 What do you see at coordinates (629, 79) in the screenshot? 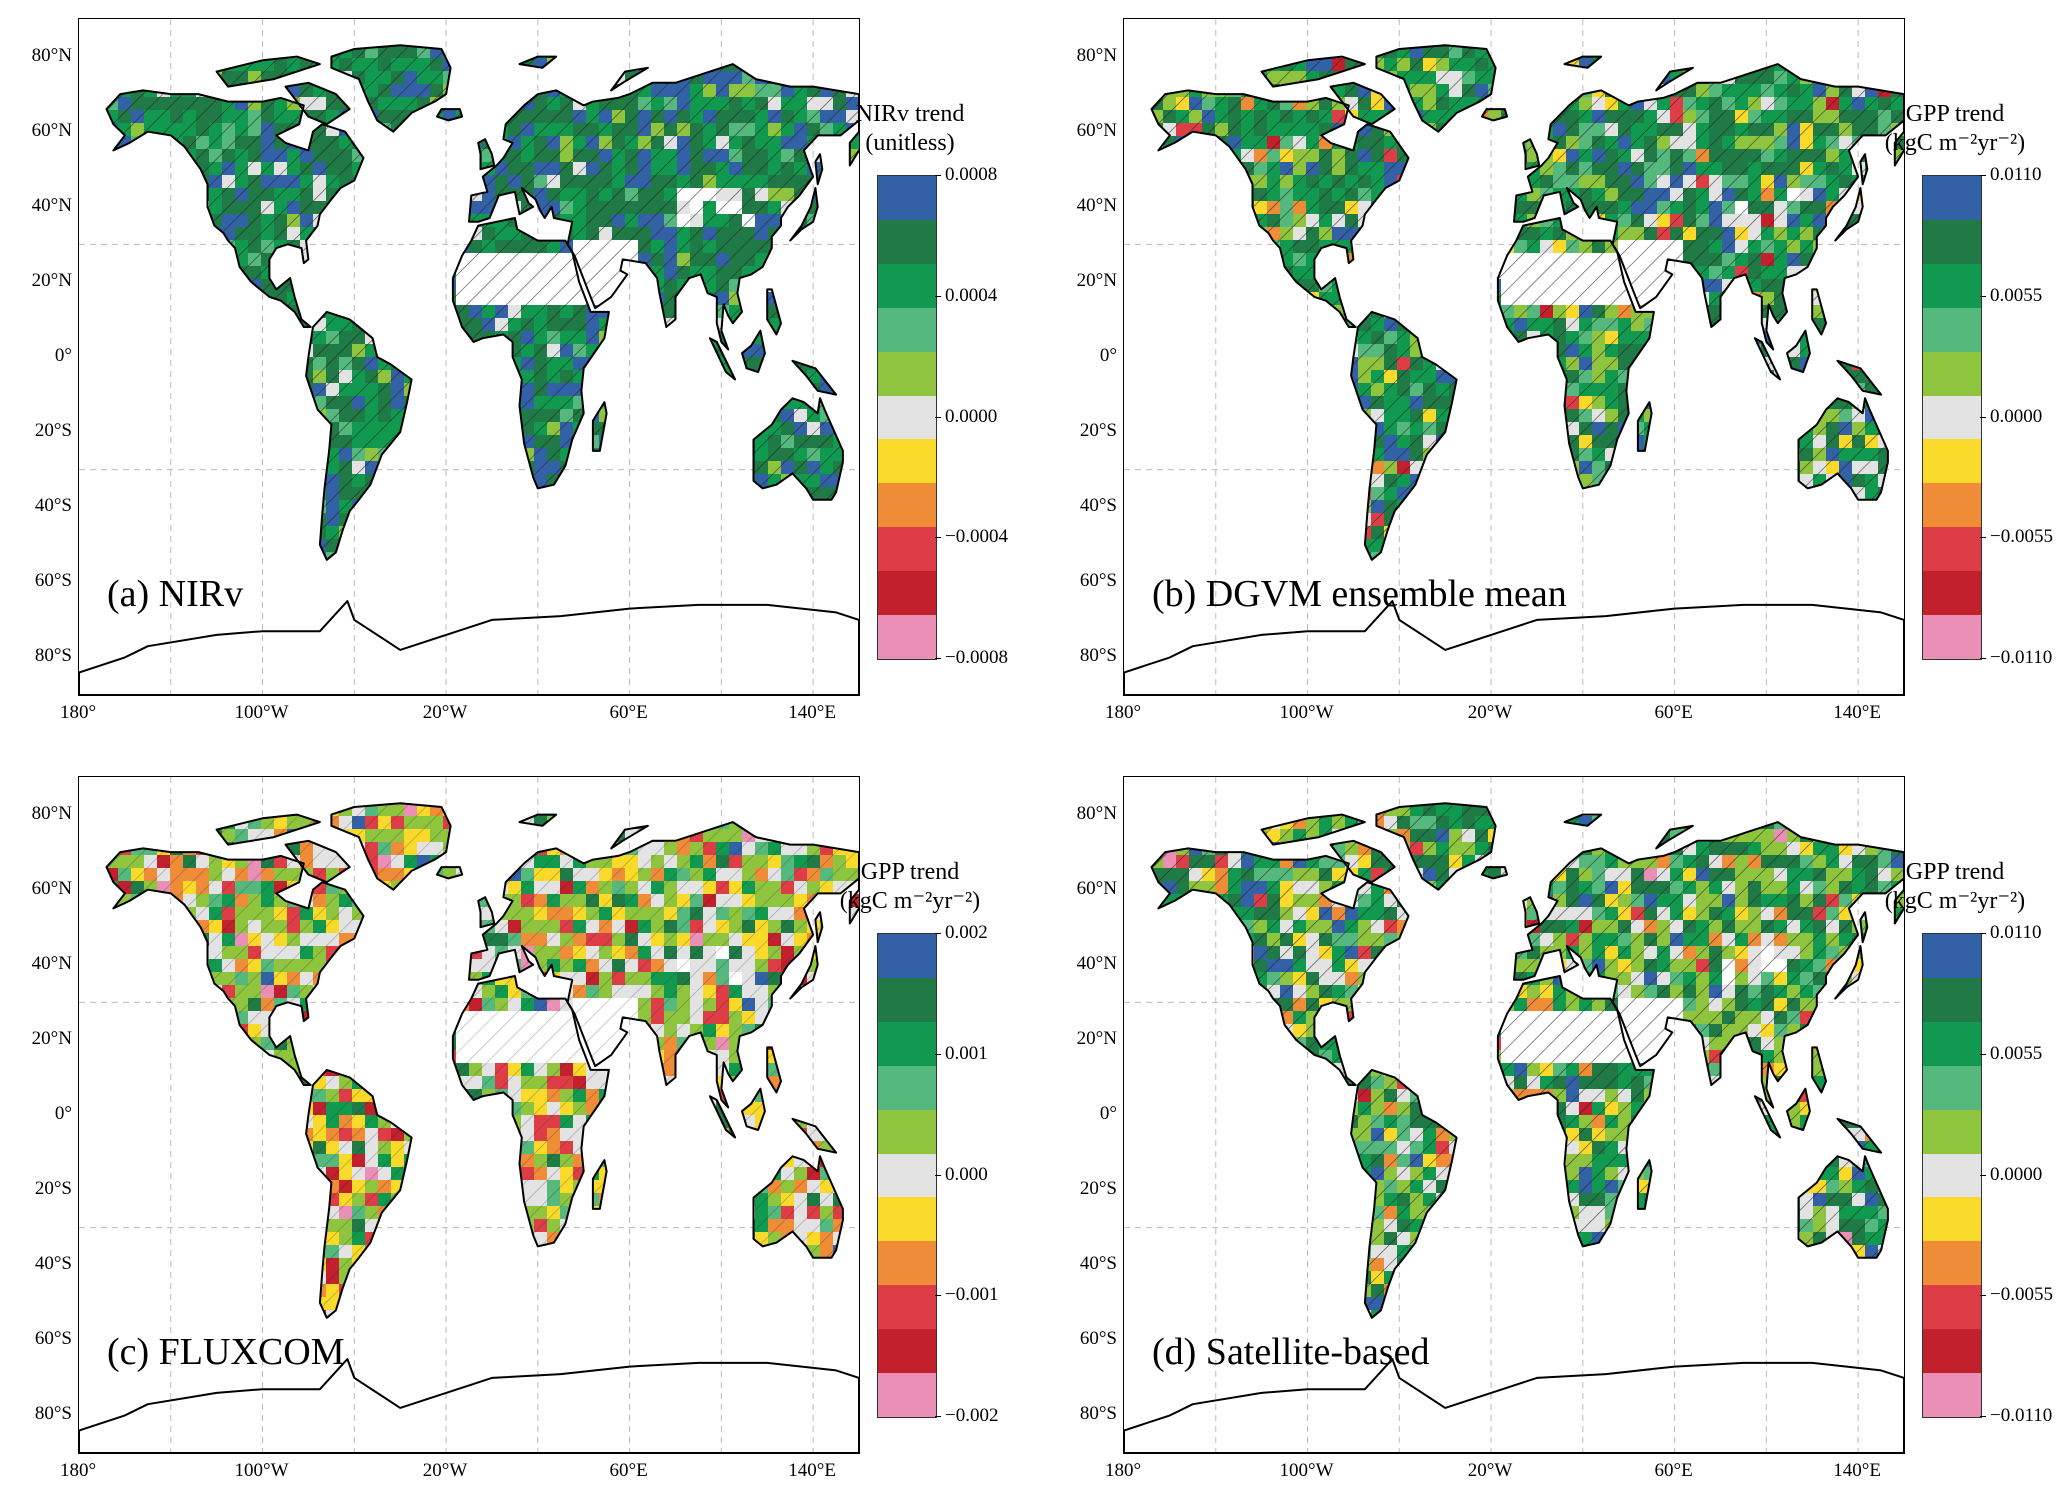
I see `coastline-novaya` at bounding box center [629, 79].